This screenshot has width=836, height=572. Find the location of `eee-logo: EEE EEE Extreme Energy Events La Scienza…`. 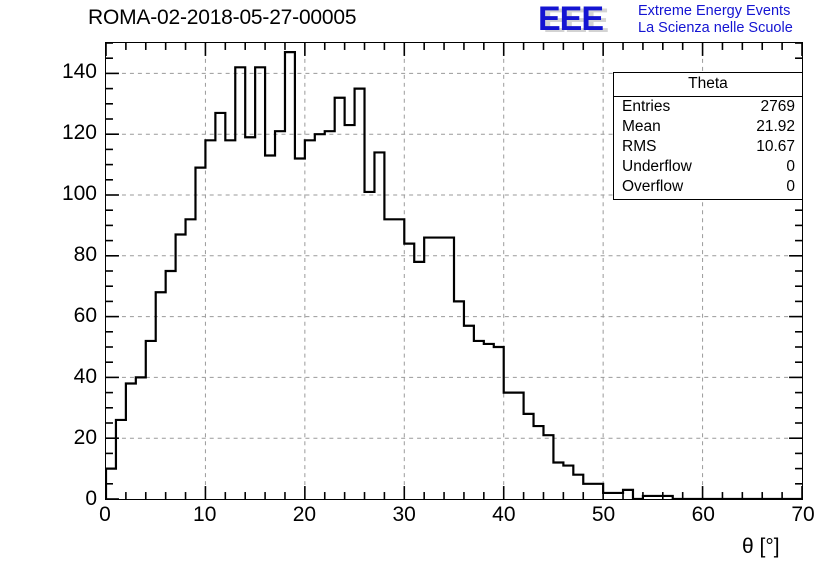

eee-logo: EEE EEE Extreme Energy Events La Scienza… is located at coordinates (686, 20).